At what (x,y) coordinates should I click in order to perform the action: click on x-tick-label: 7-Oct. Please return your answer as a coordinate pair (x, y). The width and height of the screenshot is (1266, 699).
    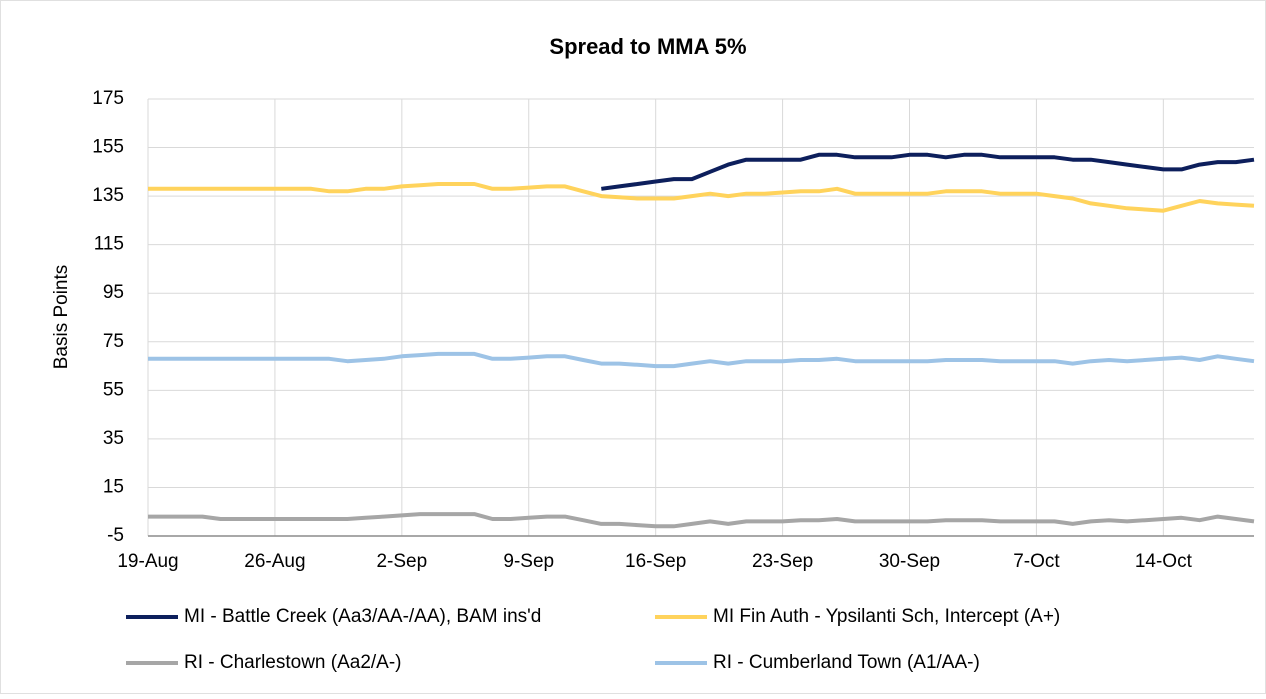
    Looking at the image, I should click on (1036, 561).